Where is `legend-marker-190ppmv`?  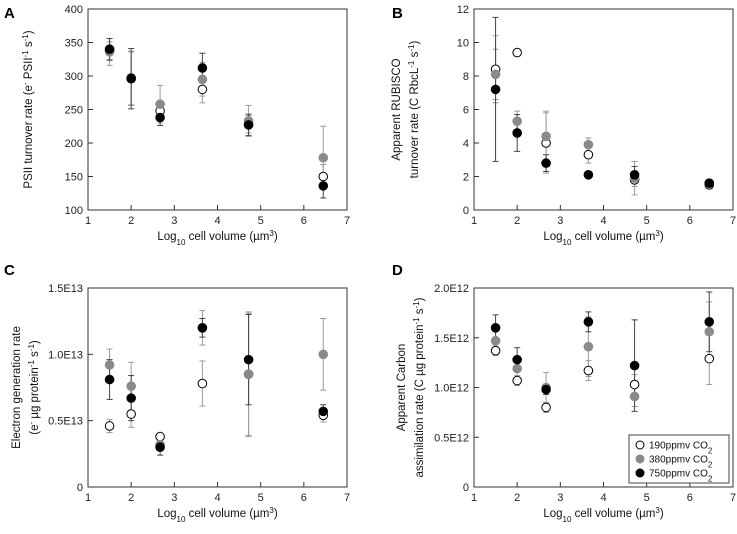 legend-marker-190ppmv is located at coordinates (640, 445).